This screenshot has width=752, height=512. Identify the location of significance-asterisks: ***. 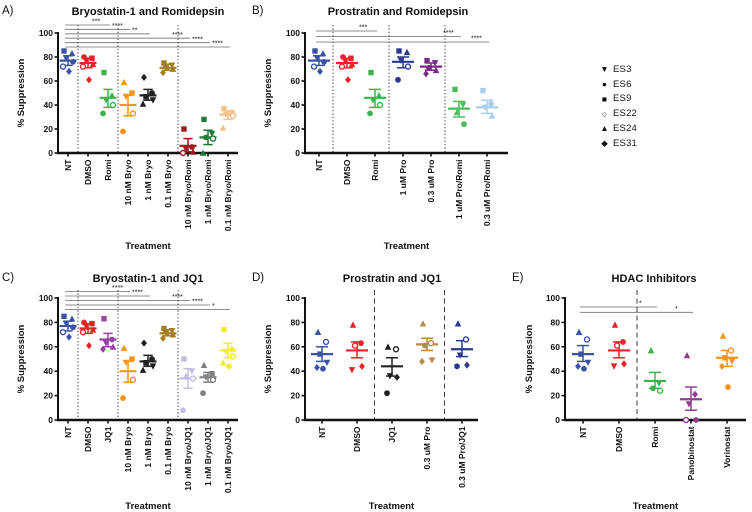
(96, 22).